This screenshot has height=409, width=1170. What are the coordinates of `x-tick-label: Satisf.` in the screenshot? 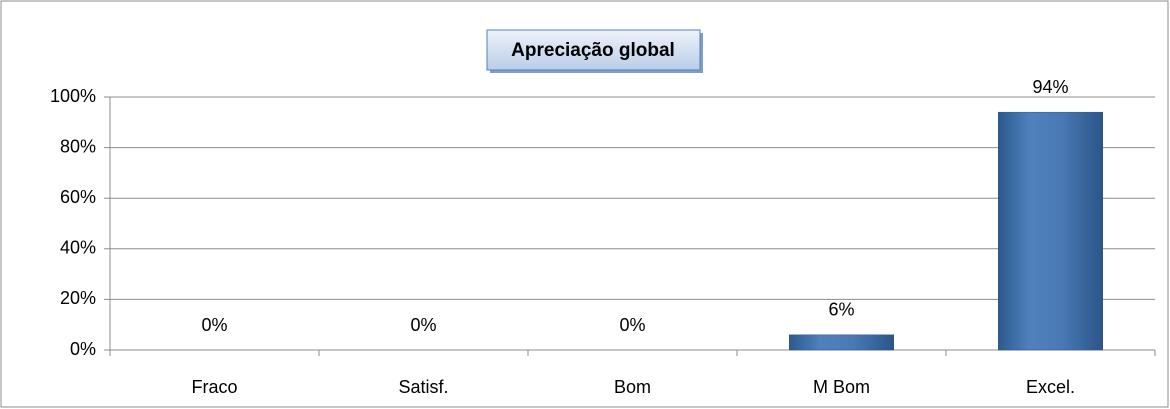 It's located at (423, 387).